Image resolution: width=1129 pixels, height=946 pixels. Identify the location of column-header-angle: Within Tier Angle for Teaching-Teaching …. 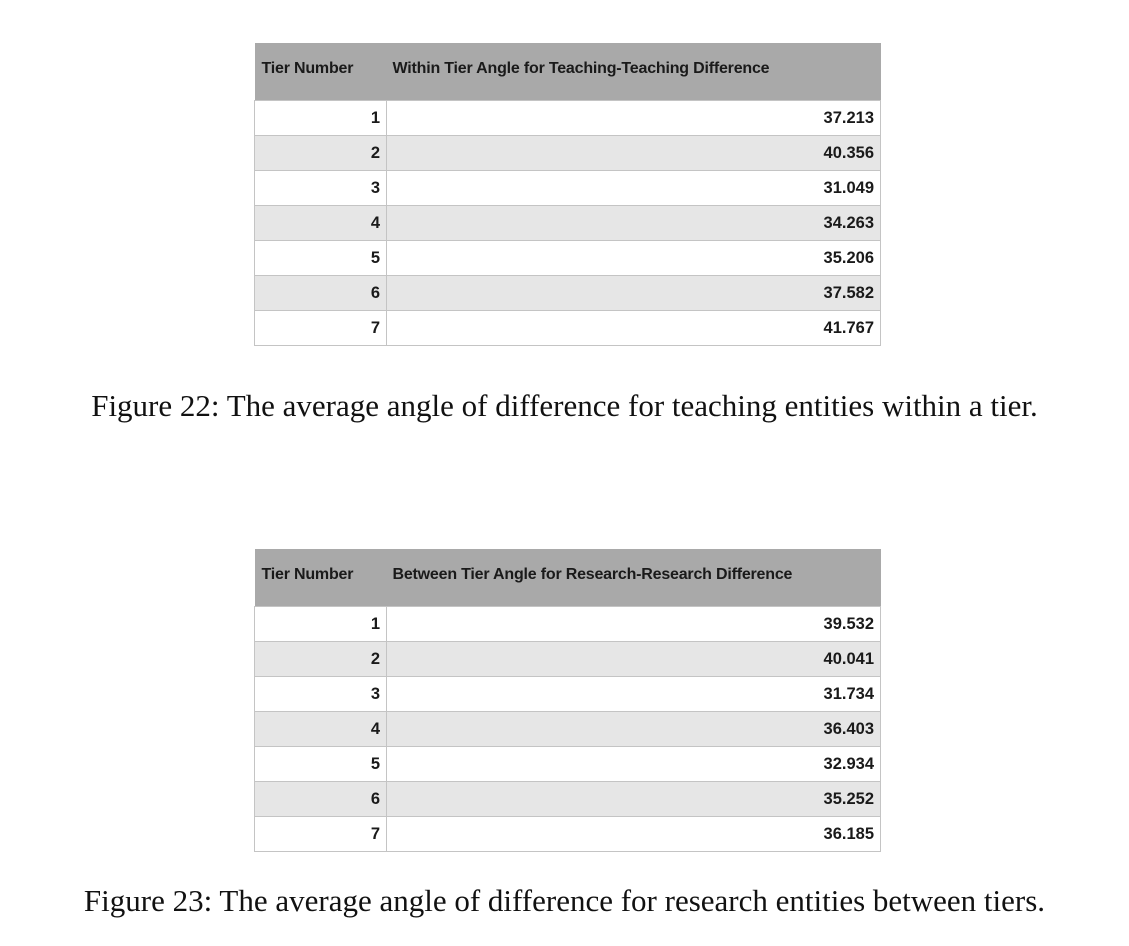
(633, 72).